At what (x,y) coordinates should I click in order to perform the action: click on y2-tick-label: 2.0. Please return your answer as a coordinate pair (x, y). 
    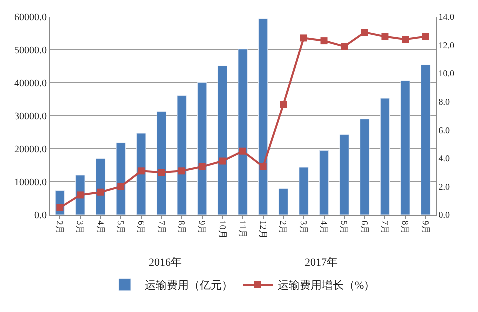
    Looking at the image, I should click on (444, 187).